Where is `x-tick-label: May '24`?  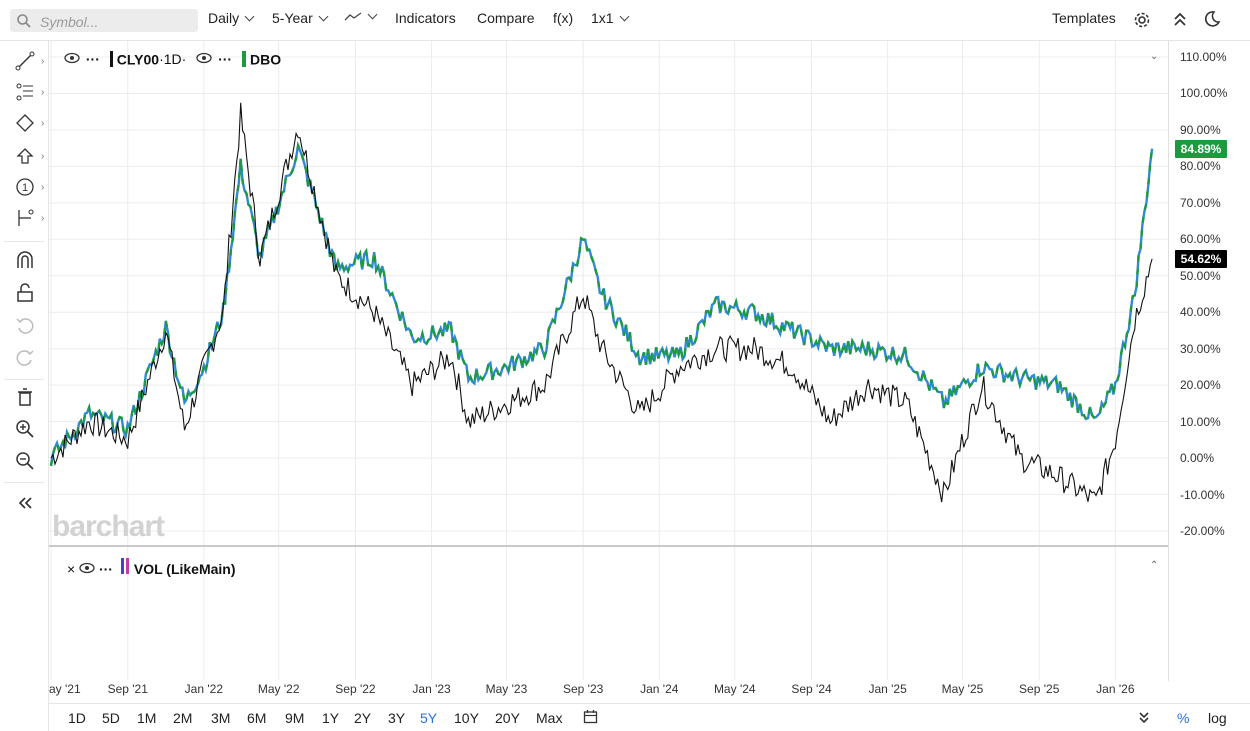
x-tick-label: May '24 is located at coordinates (734, 689).